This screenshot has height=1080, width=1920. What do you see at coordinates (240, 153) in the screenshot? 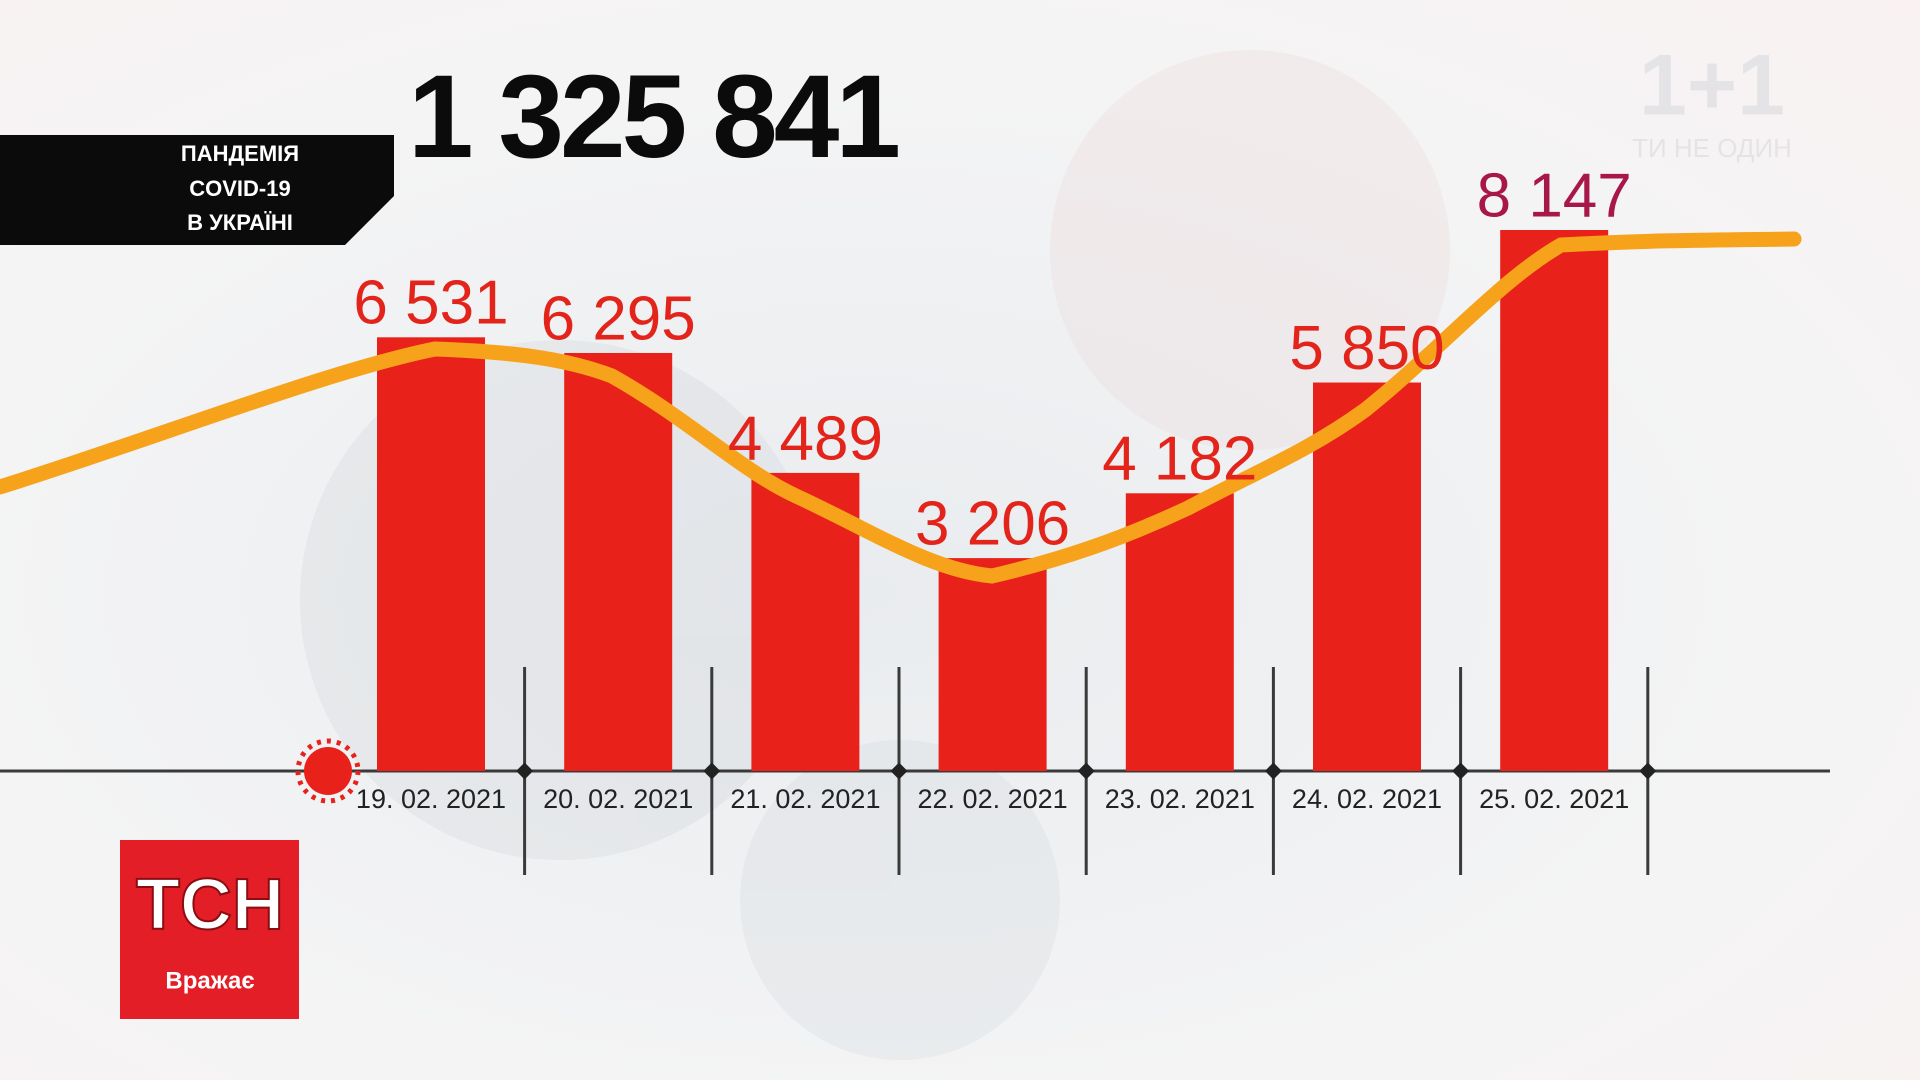
I see `banner-line: ПАНДЕМІЯ` at bounding box center [240, 153].